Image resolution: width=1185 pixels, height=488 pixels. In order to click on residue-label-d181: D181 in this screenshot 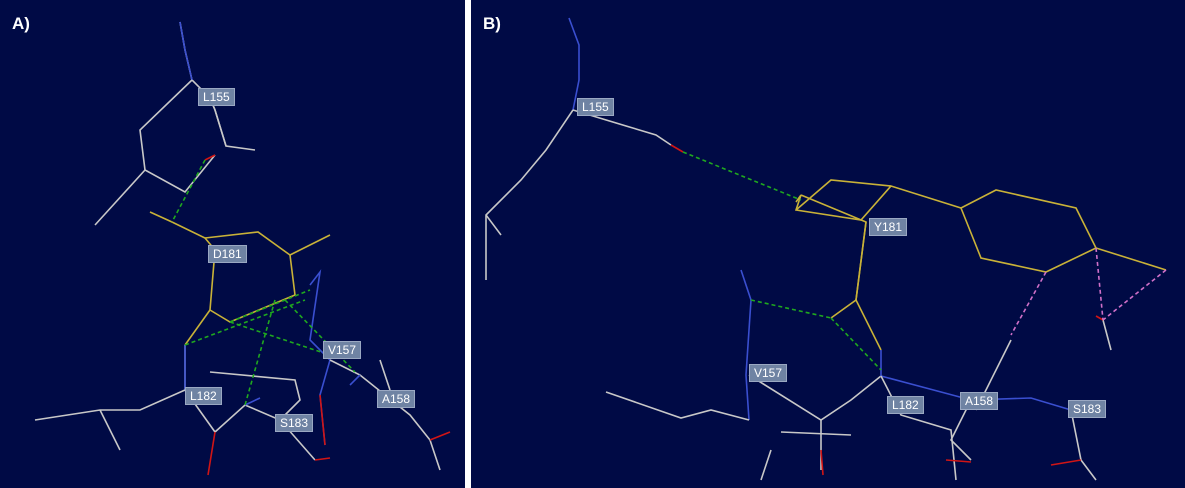, I will do `click(227, 254)`.